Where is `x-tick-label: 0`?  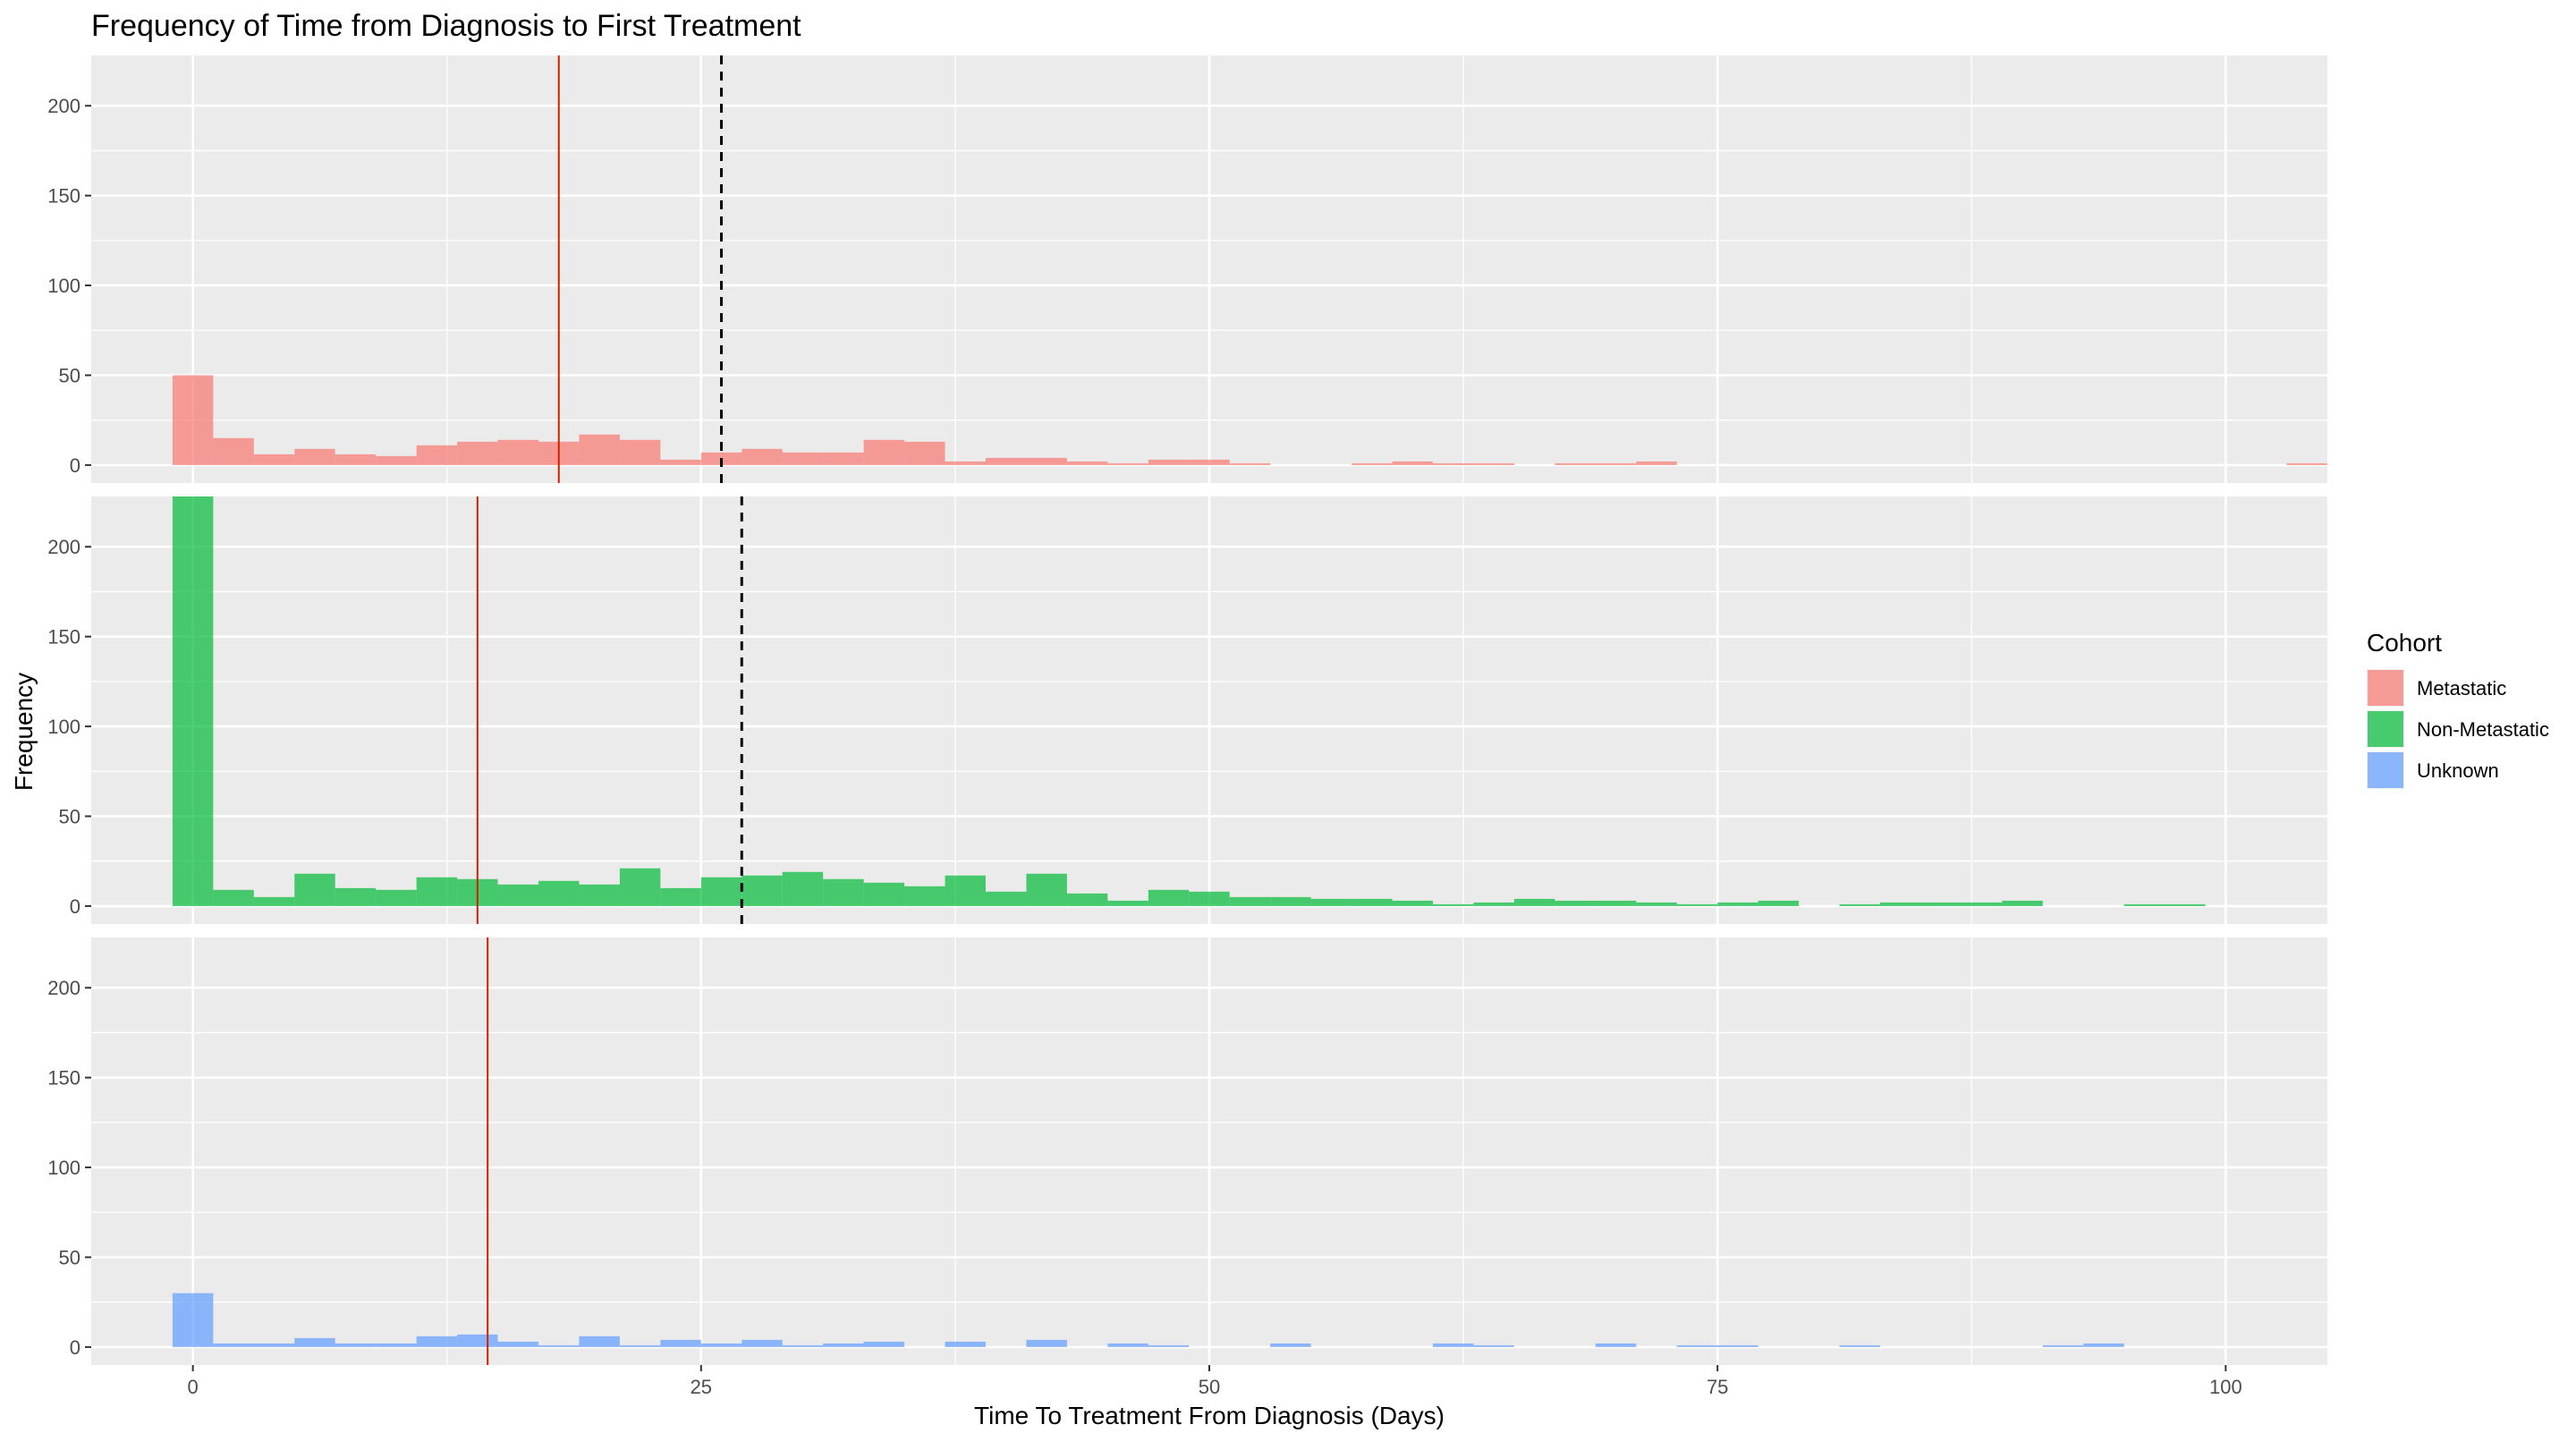
x-tick-label: 0 is located at coordinates (193, 1387).